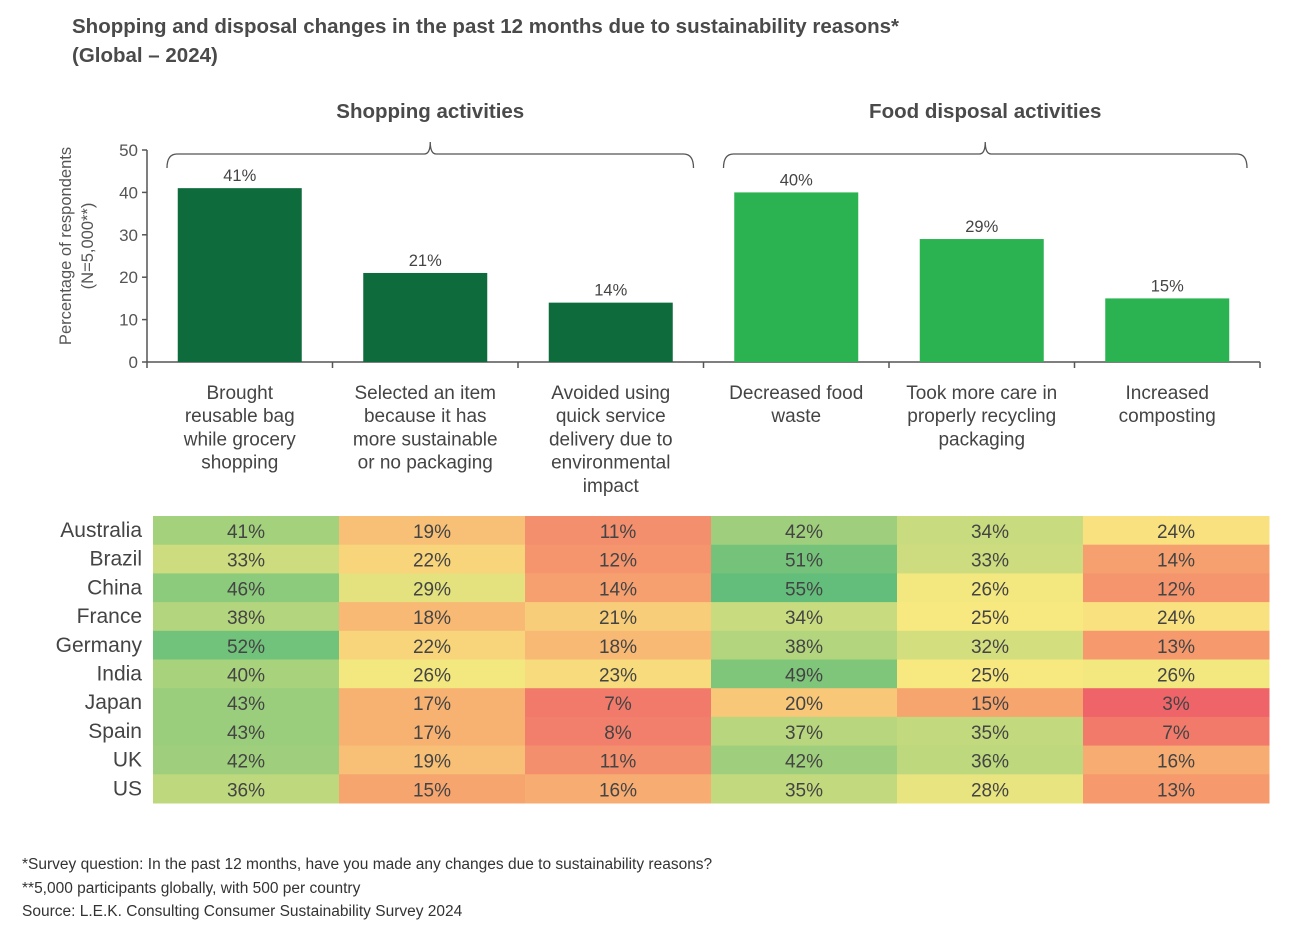 The width and height of the screenshot is (1300, 943). Describe the element at coordinates (239, 439) in the screenshot. I see `category-label: while grocery` at that location.